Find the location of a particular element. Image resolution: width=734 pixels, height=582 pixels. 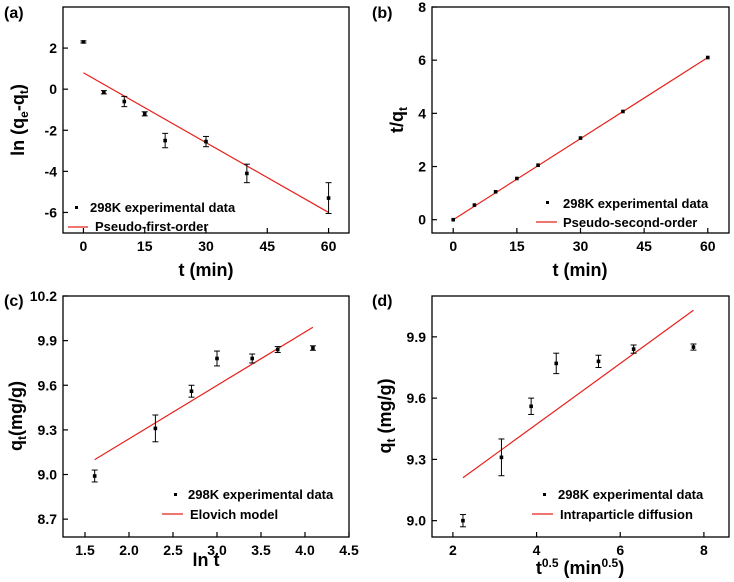

panel-b-x-tick-label: 30 is located at coordinates (581, 246).